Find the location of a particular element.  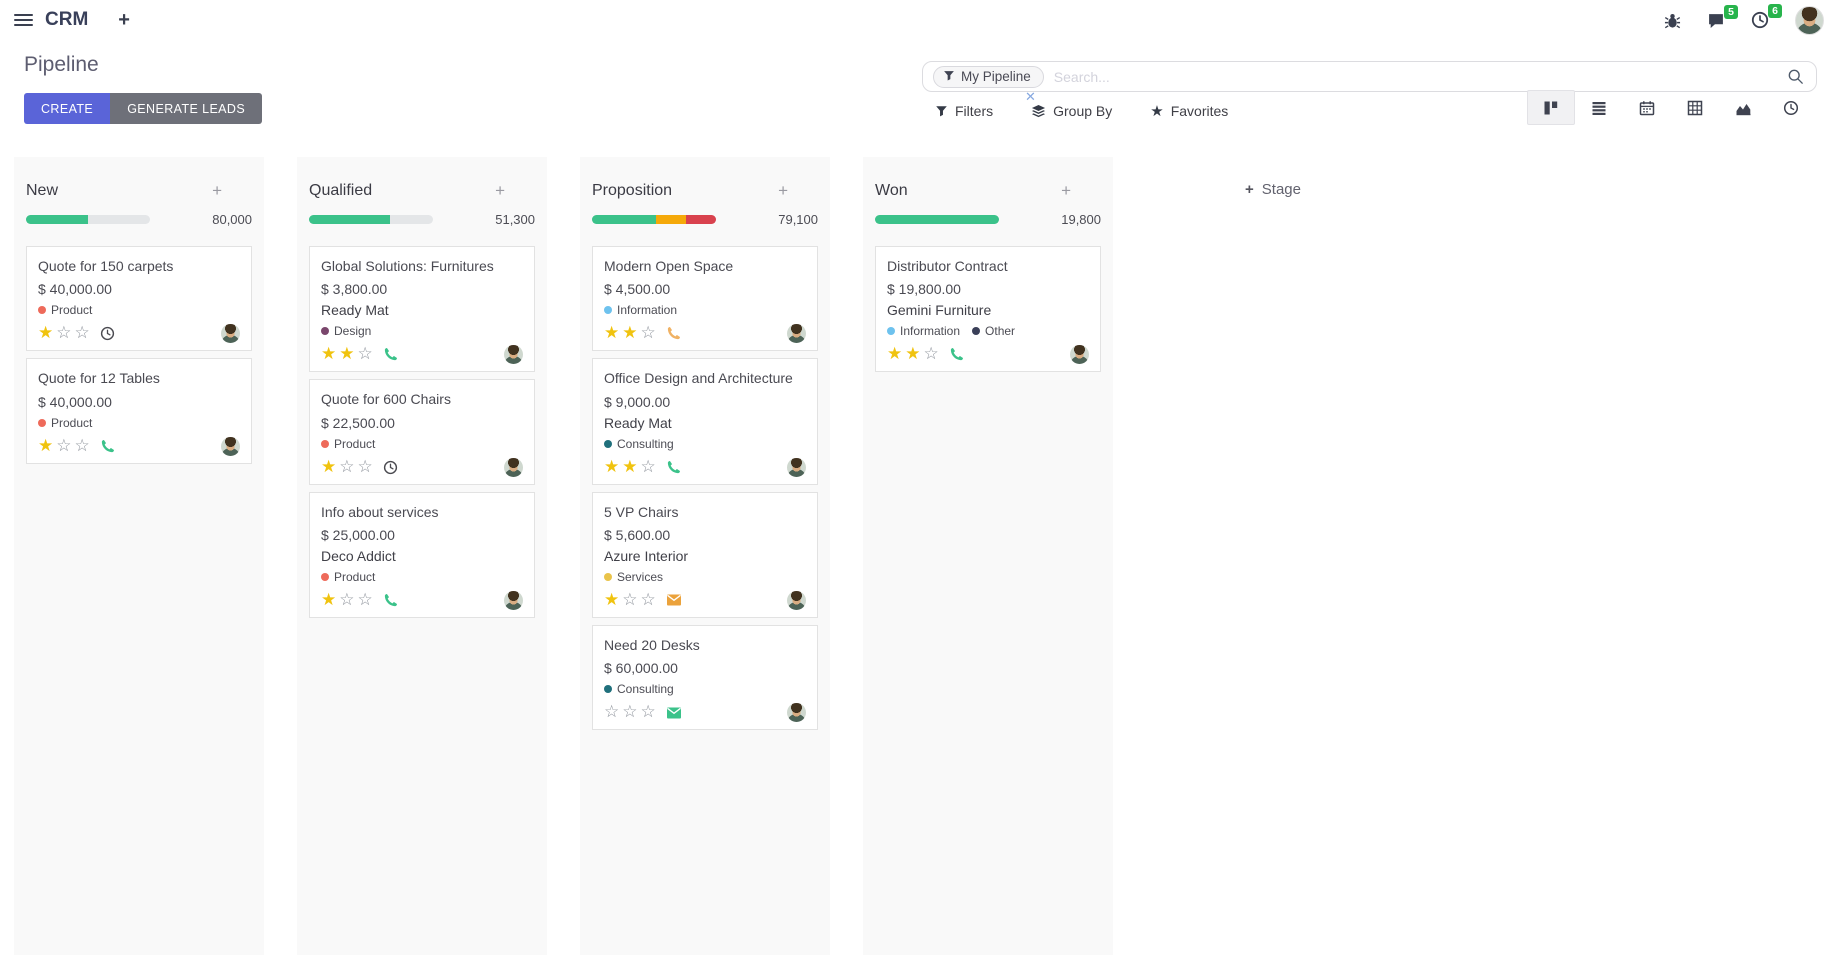

search-facet: My Pipeline is located at coordinates (988, 76).